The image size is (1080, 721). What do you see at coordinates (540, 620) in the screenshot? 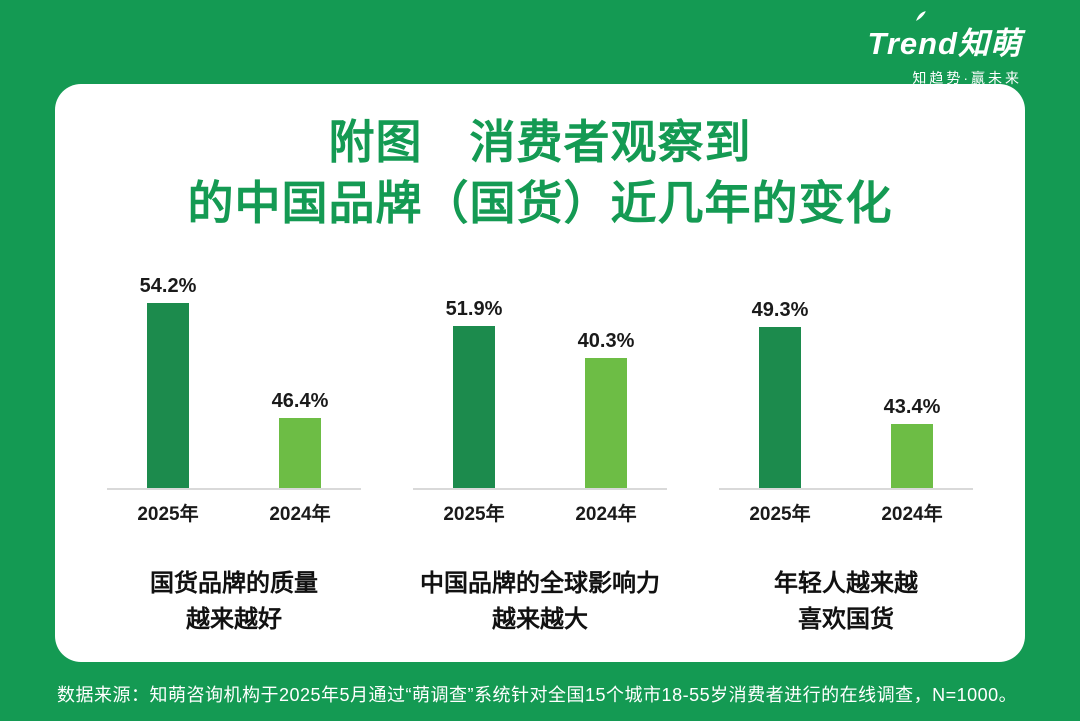
I see `caption-line-2: 越来越大` at bounding box center [540, 620].